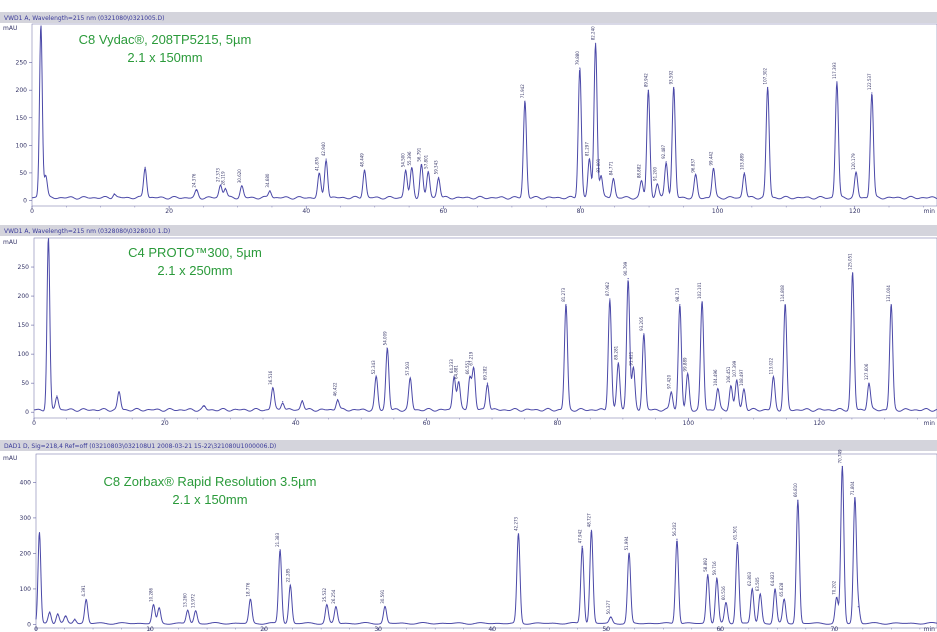 This screenshot has height=632, width=937. What do you see at coordinates (83, 591) in the screenshot?
I see `peak-label: 4.391` at bounding box center [83, 591].